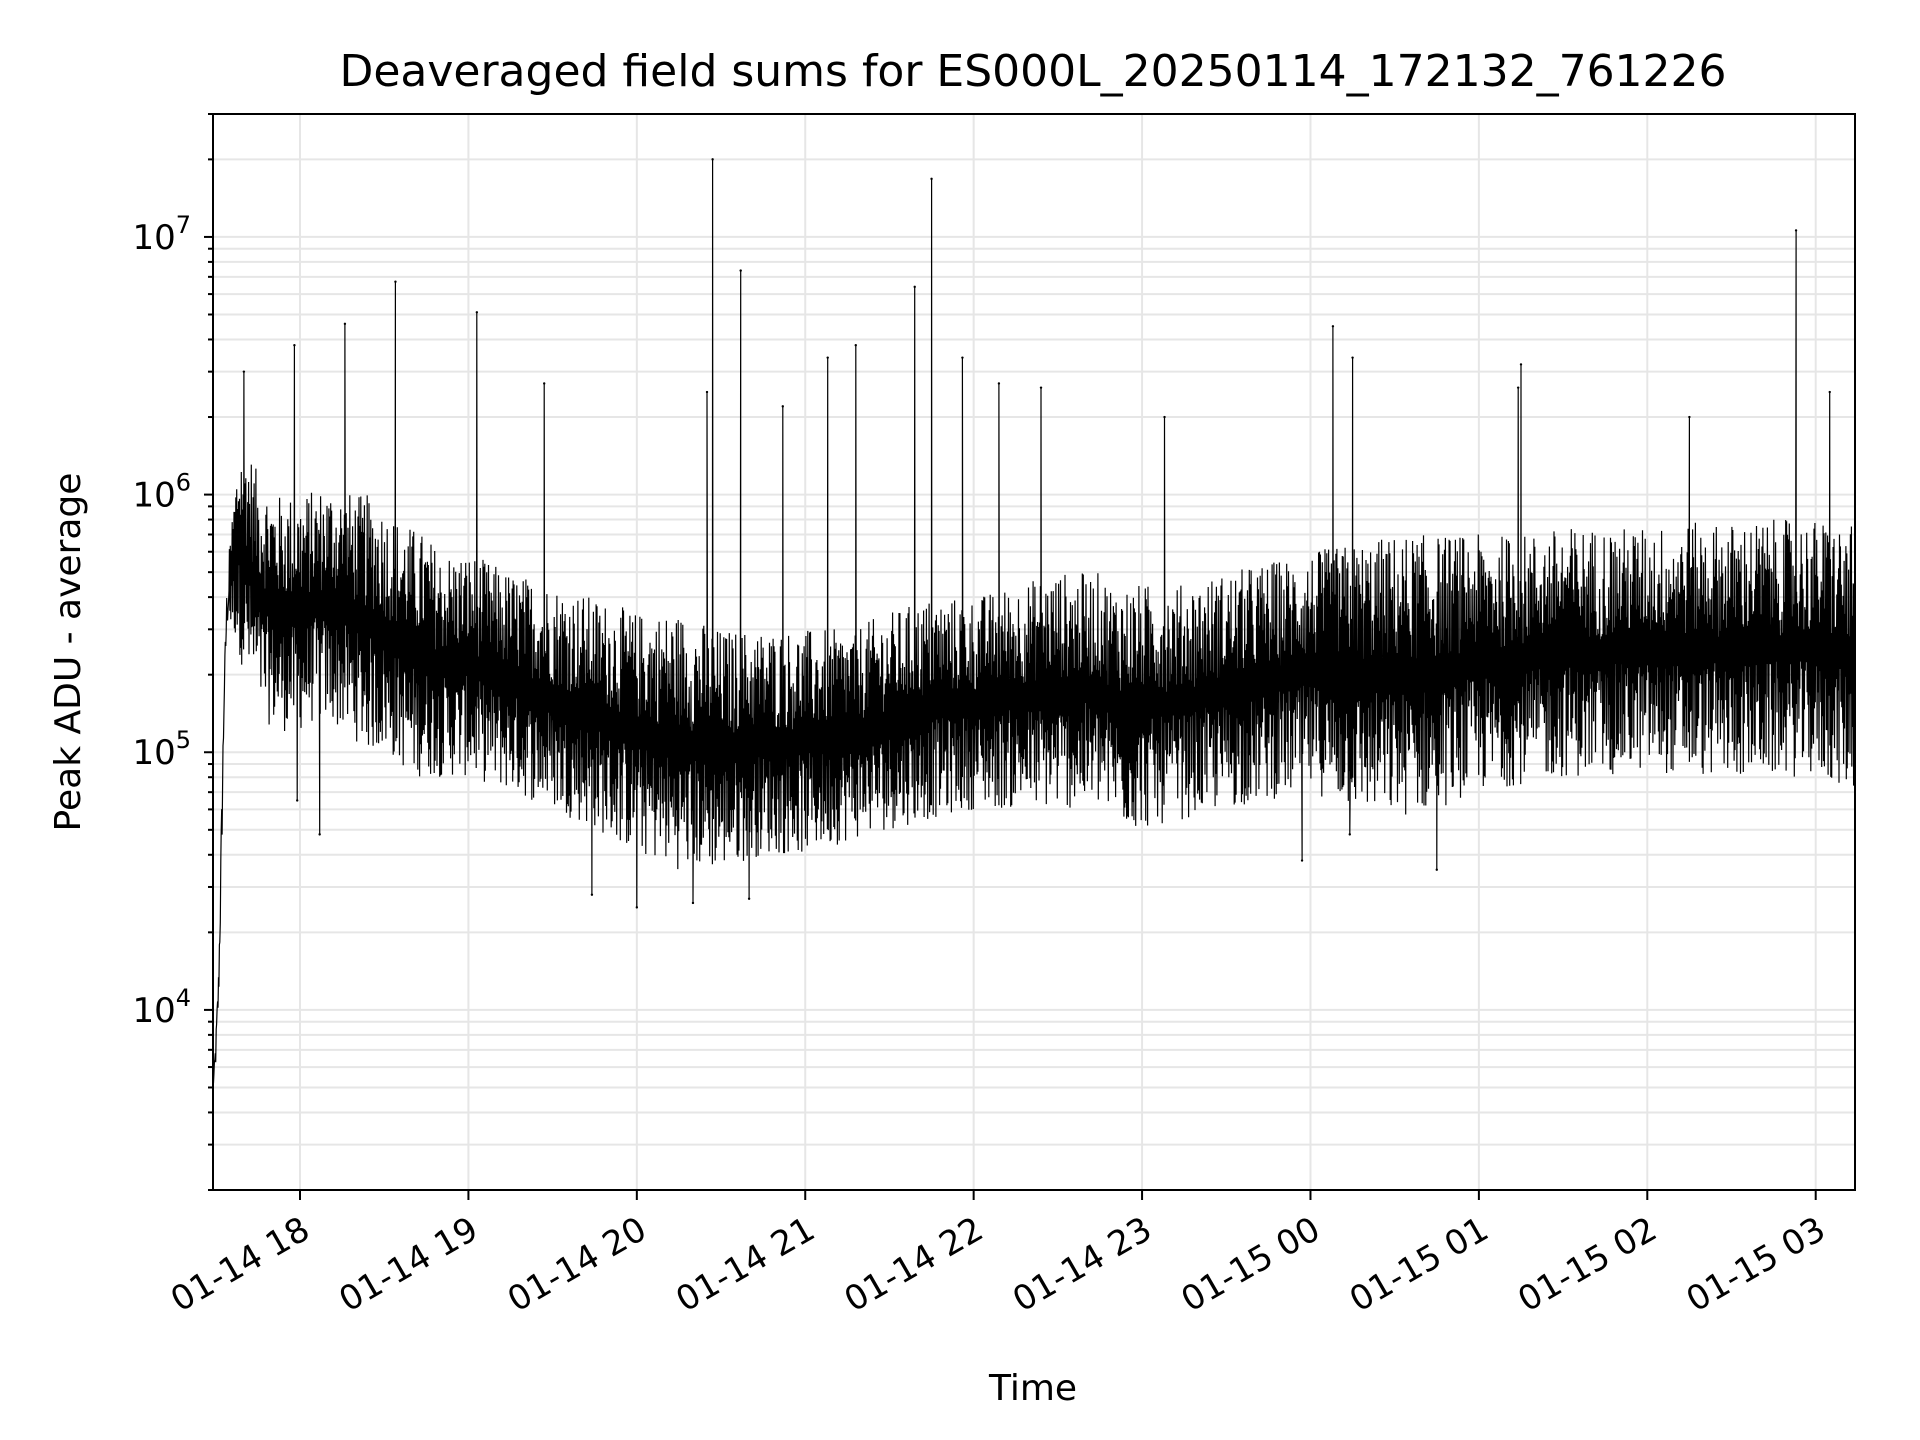 The width and height of the screenshot is (1920, 1440). What do you see at coordinates (68, 652) in the screenshot?
I see `y-axis-label: Peak ADU - average` at bounding box center [68, 652].